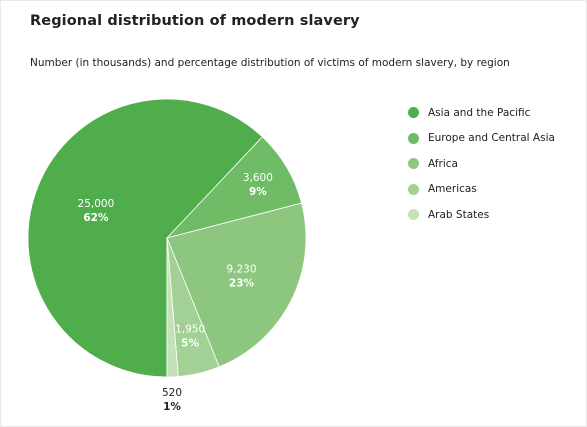  What do you see at coordinates (172, 407) in the screenshot?
I see `slice-percent-label-arab-states: 1%` at bounding box center [172, 407].